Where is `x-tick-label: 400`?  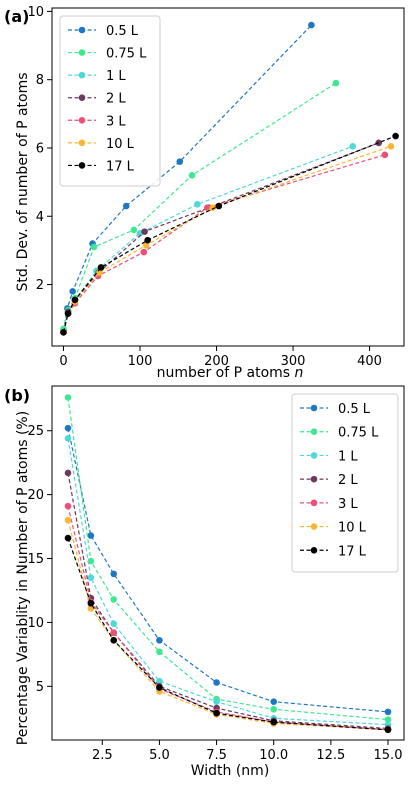 x-tick-label: 400 is located at coordinates (369, 361).